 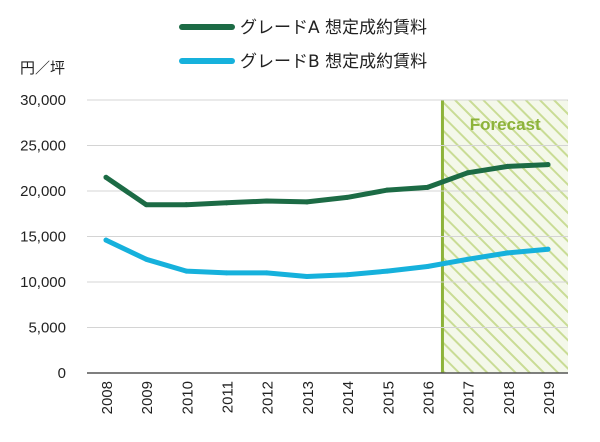 I want to click on y-tick-label: 15,000, so click(x=43, y=237).